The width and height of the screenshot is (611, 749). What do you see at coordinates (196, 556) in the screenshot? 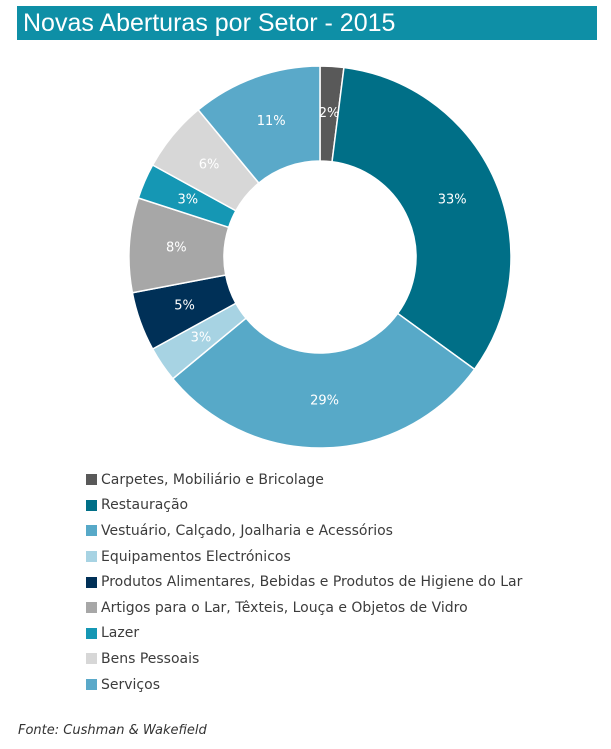
I see `legend-label: Equipamentos Electrónicos` at bounding box center [196, 556].